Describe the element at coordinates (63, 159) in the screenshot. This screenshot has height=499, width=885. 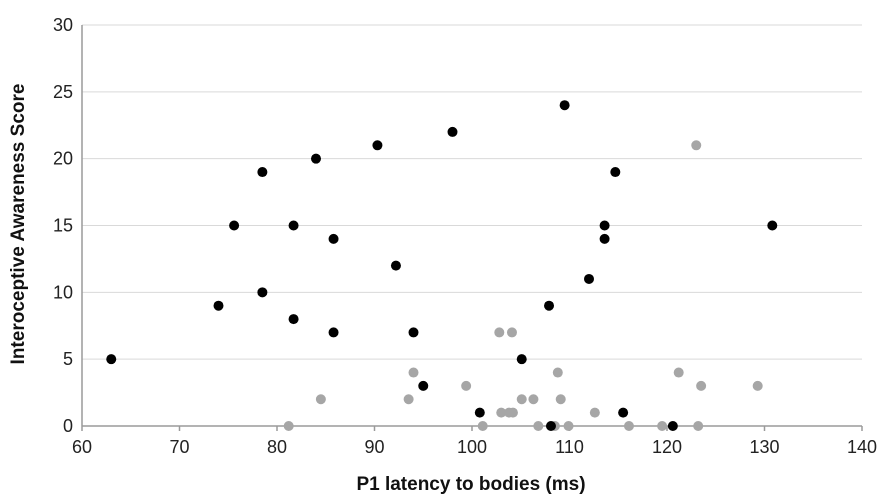
I see `y-tick-label: 20` at that location.